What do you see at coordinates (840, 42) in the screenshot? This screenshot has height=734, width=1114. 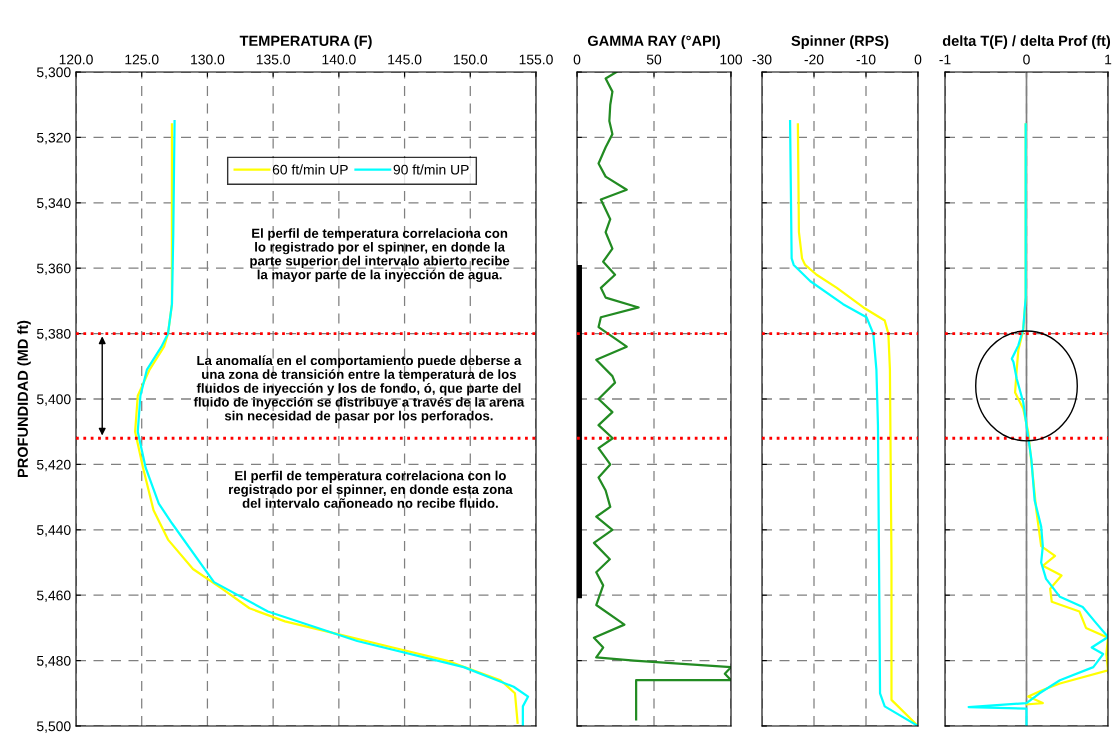 I see `x-axis-title: Spinner (RPS)` at bounding box center [840, 42].